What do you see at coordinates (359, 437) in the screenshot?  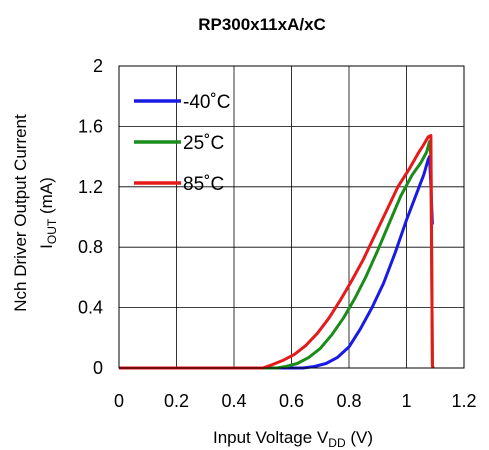 I see `x-axis-label-suffix: (V)` at bounding box center [359, 437].